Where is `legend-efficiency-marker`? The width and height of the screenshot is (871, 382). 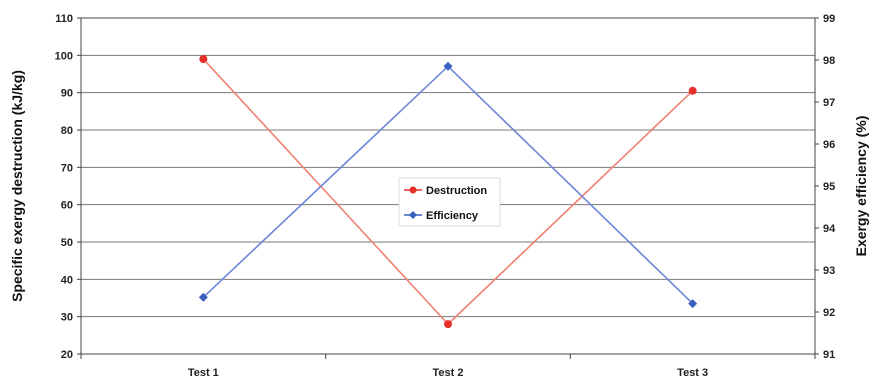
legend-efficiency-marker is located at coordinates (413, 215).